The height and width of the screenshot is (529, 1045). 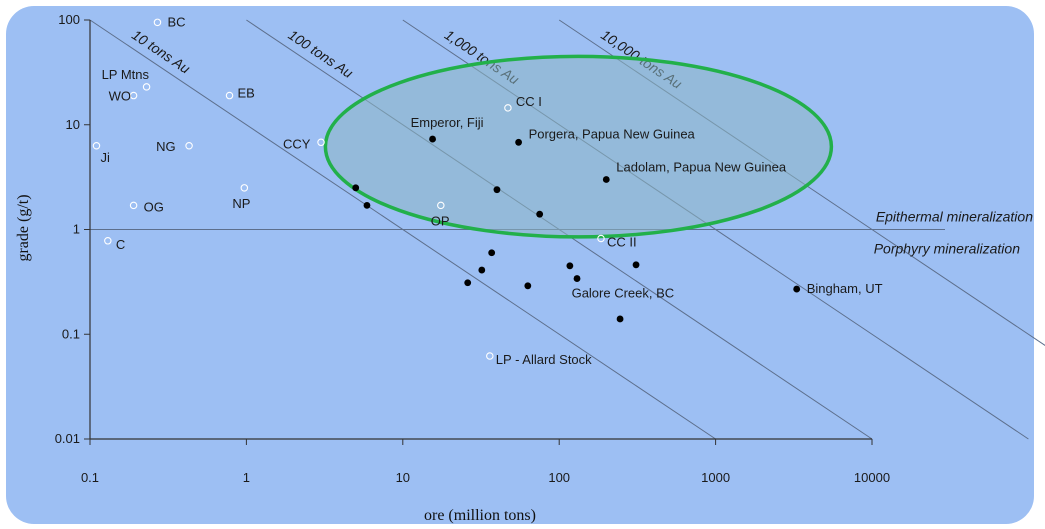 What do you see at coordinates (120, 244) in the screenshot?
I see `point-label-0-10: C` at bounding box center [120, 244].